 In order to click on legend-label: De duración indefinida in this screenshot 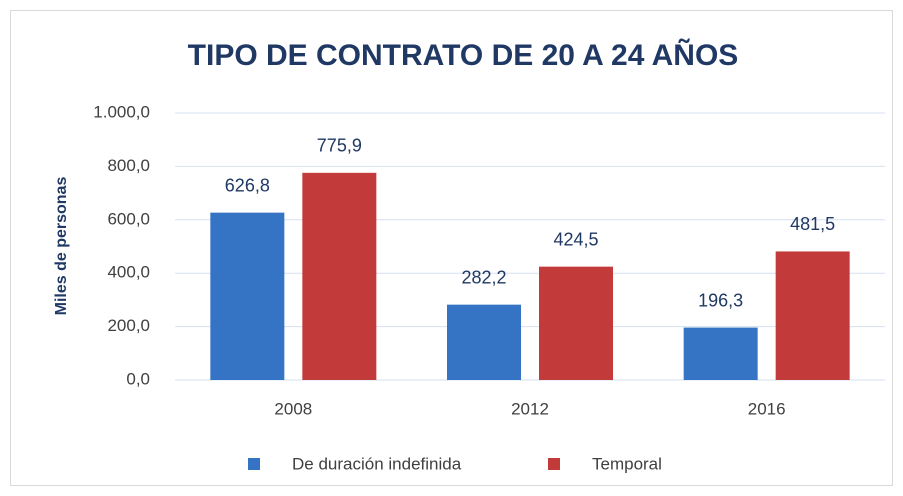, I will do `click(377, 463)`.